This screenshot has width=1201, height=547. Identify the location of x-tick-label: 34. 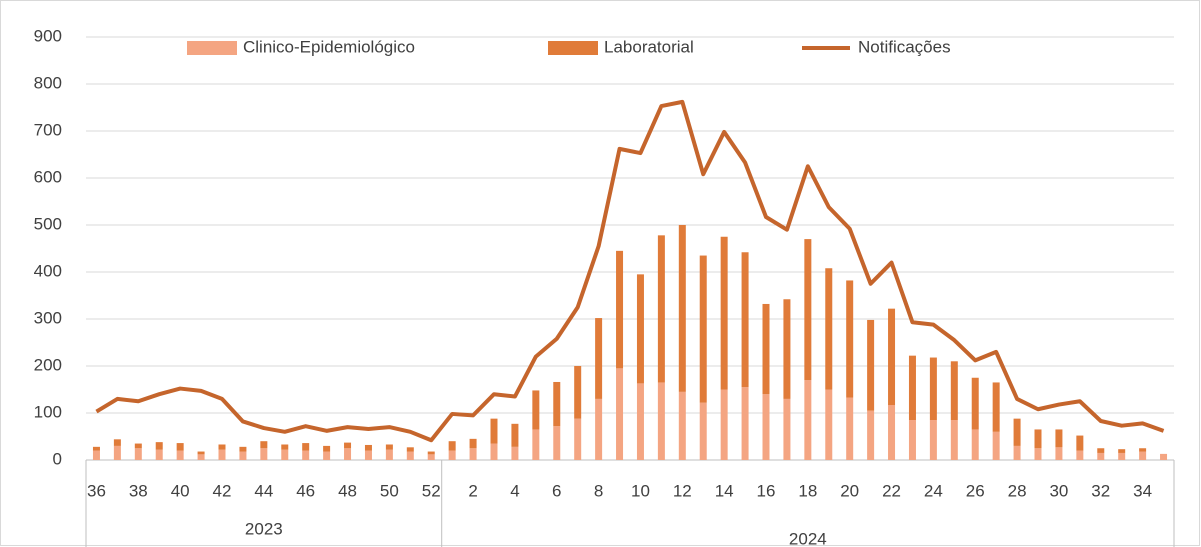
(1142, 490).